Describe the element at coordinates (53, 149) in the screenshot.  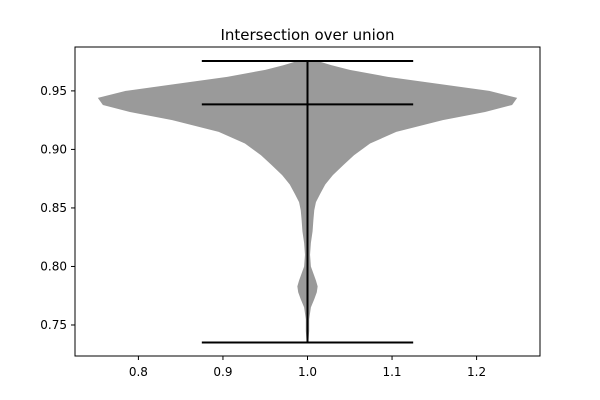
I see `y-tick-label: 0.90` at that location.